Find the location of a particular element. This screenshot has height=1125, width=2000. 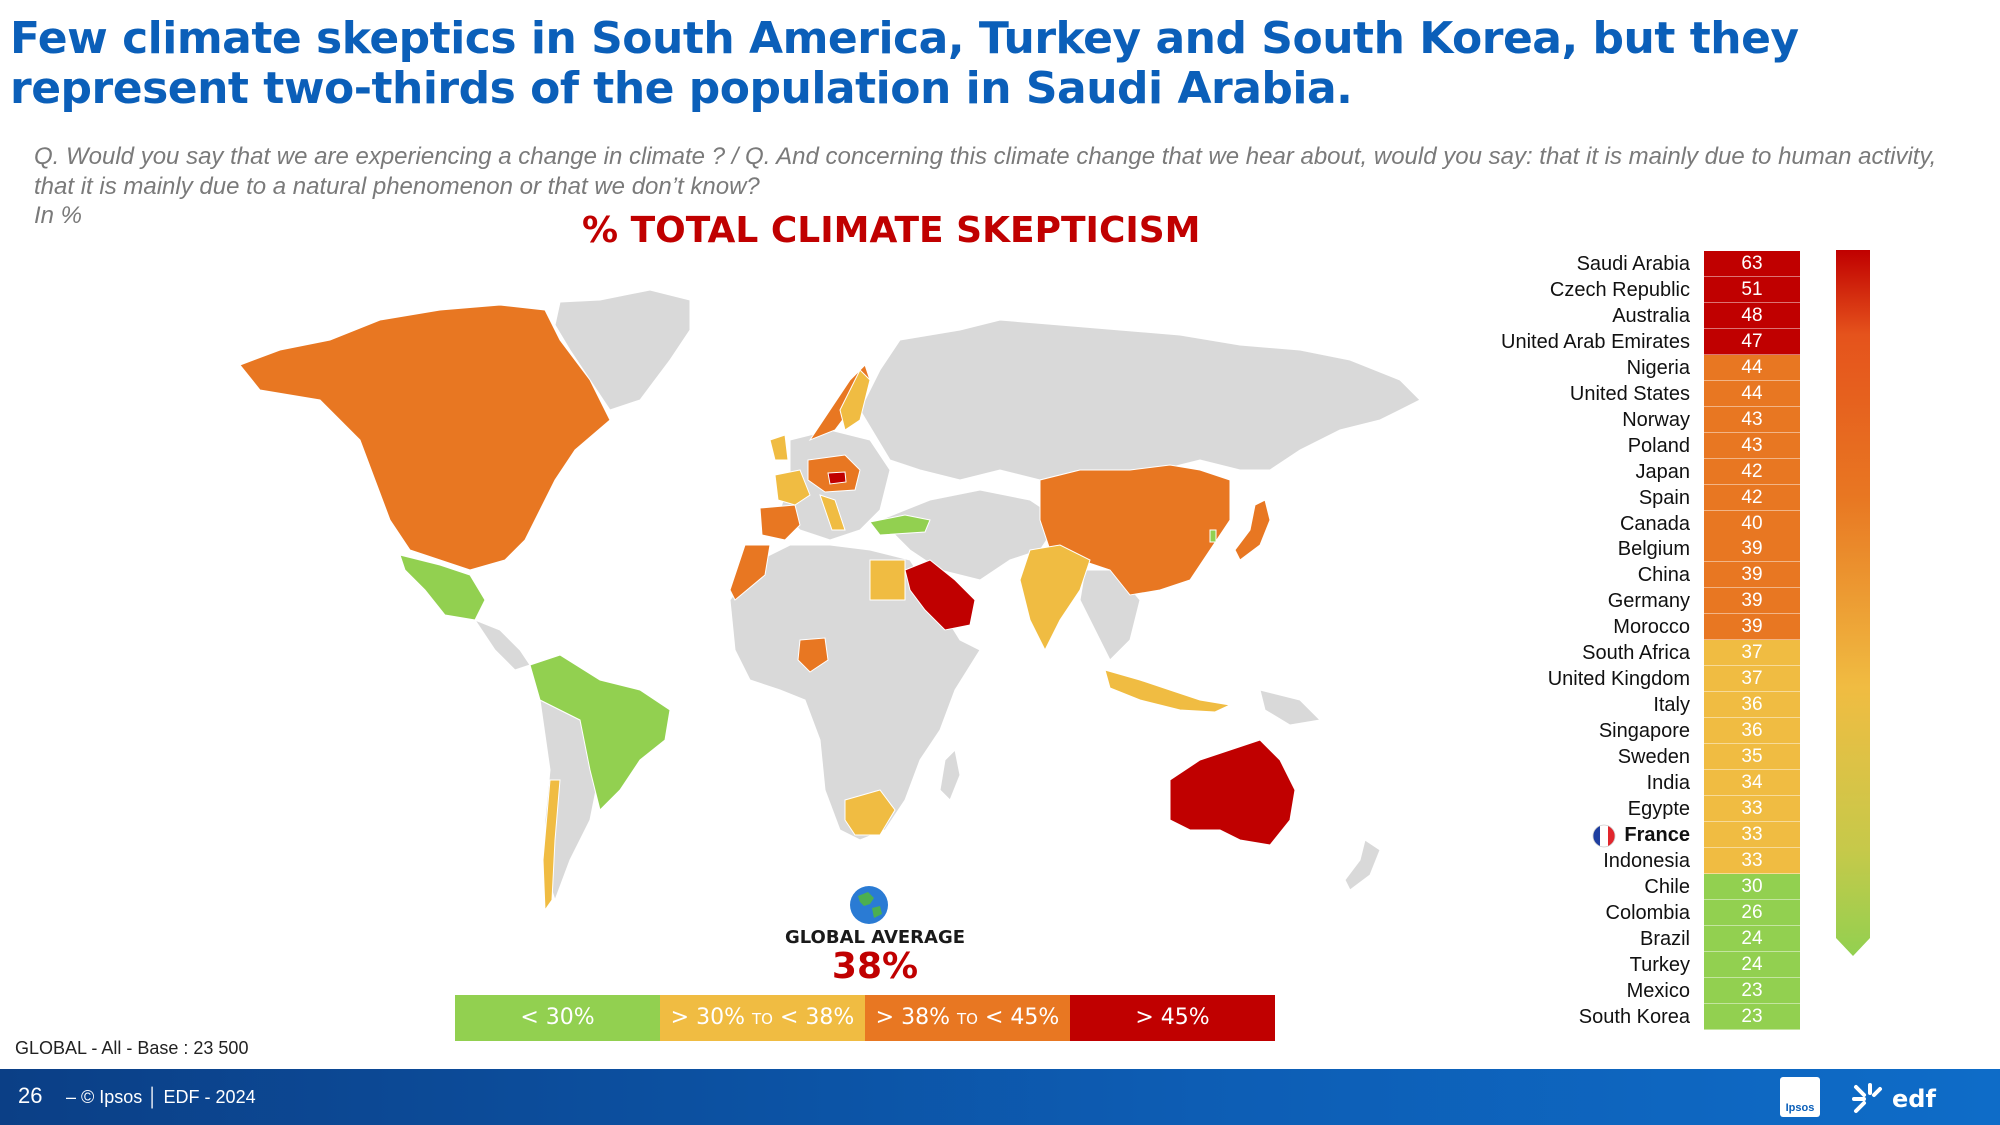

map-new-zealand is located at coordinates (1362, 865).